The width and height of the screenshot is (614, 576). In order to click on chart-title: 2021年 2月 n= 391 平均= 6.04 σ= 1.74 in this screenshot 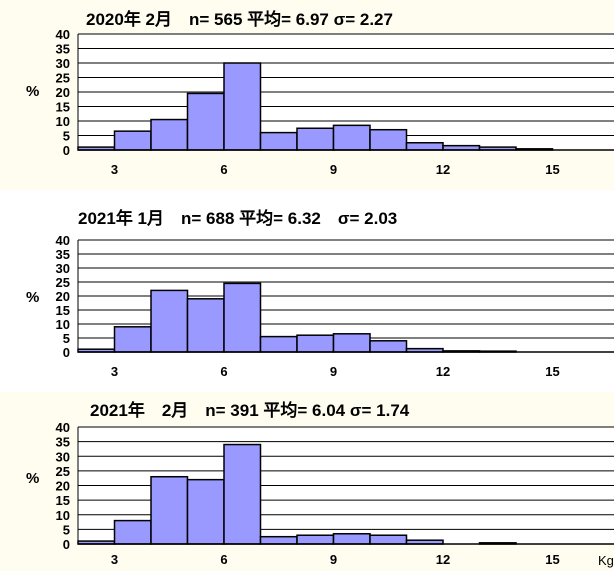, I will do `click(250, 410)`.